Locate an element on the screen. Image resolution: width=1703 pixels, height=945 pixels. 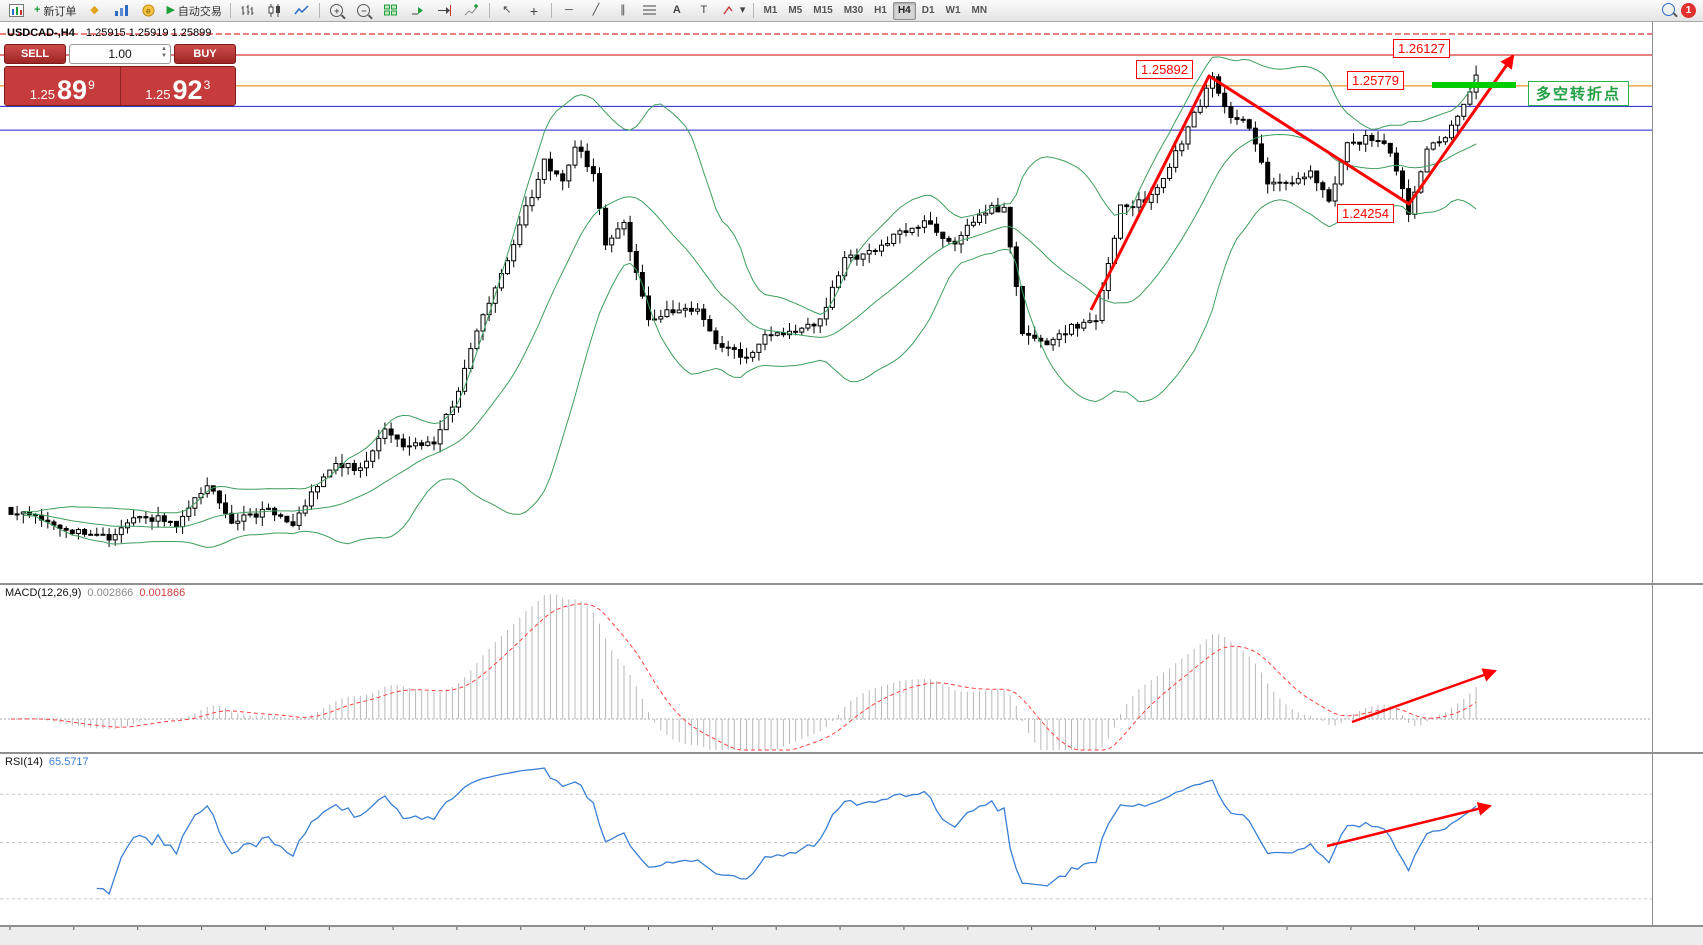
price-axis-border is located at coordinates (1652, 473).